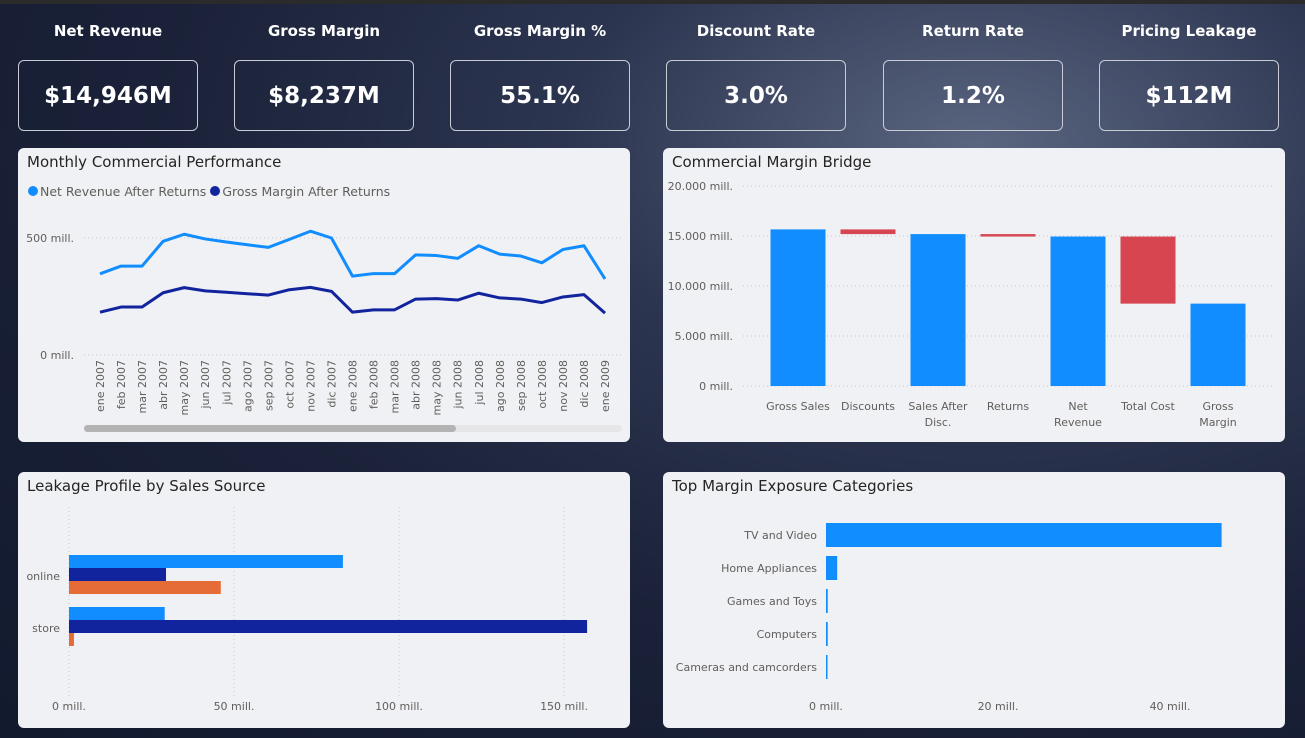 The height and width of the screenshot is (738, 1305). Describe the element at coordinates (1218, 406) in the screenshot. I see `x-tick-label: Gross` at that location.